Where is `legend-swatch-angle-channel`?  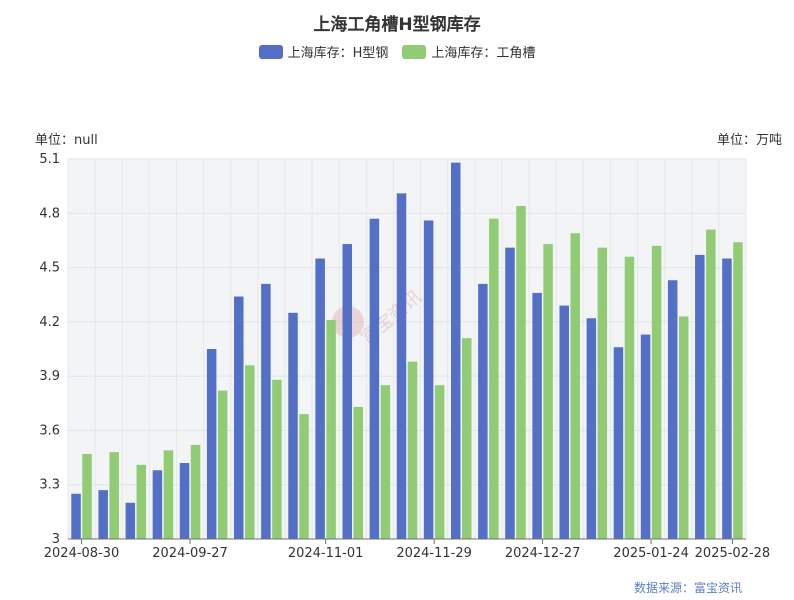 legend-swatch-angle-channel is located at coordinates (414, 51).